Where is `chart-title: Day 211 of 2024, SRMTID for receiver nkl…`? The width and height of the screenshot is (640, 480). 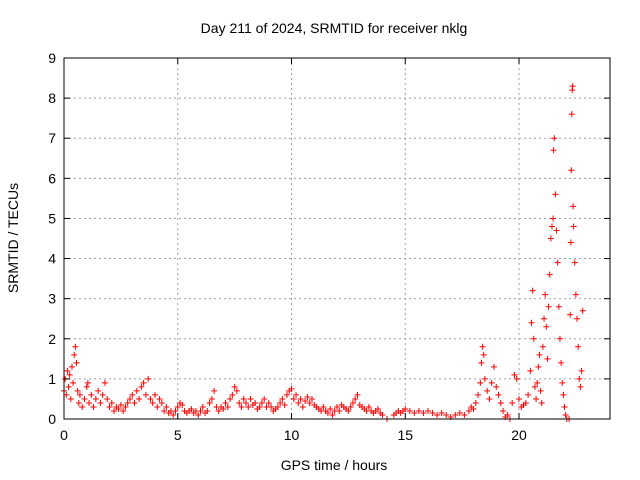
chart-title: Day 211 of 2024, SRMTID for receiver nkl… is located at coordinates (334, 28).